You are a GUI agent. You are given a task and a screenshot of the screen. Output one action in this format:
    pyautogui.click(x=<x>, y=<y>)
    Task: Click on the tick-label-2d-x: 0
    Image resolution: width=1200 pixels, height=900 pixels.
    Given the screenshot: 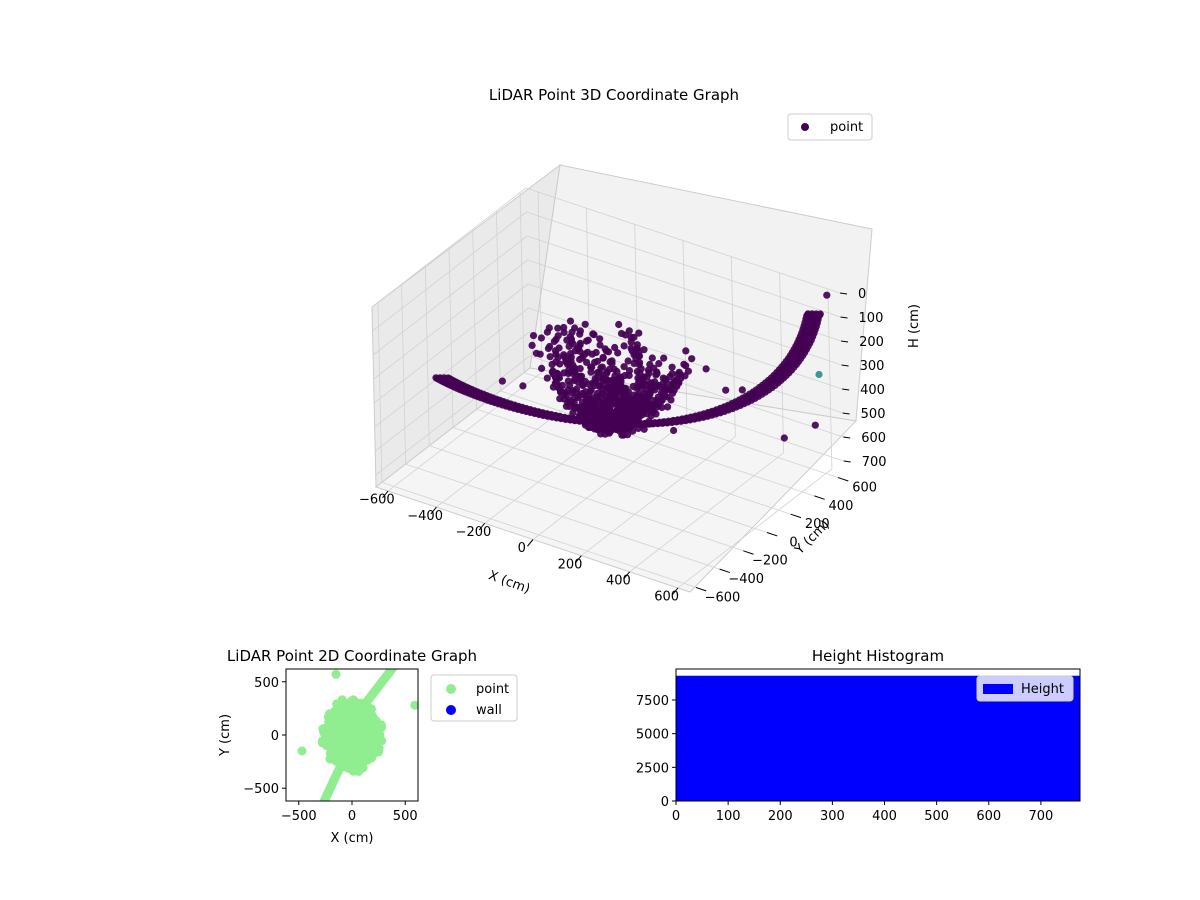 What is the action you would take?
    pyautogui.click(x=352, y=816)
    